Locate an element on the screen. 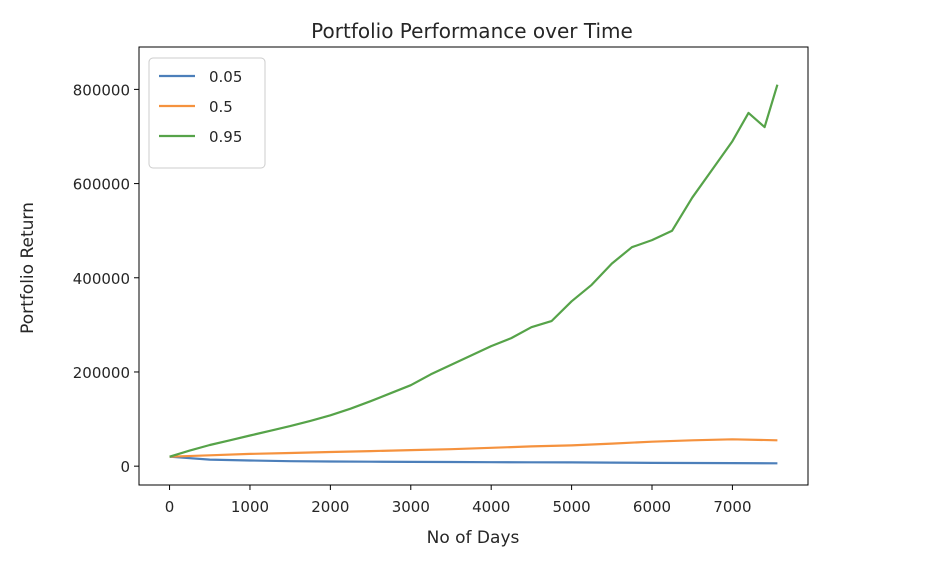  x-tick-label: 7000 is located at coordinates (732, 507).